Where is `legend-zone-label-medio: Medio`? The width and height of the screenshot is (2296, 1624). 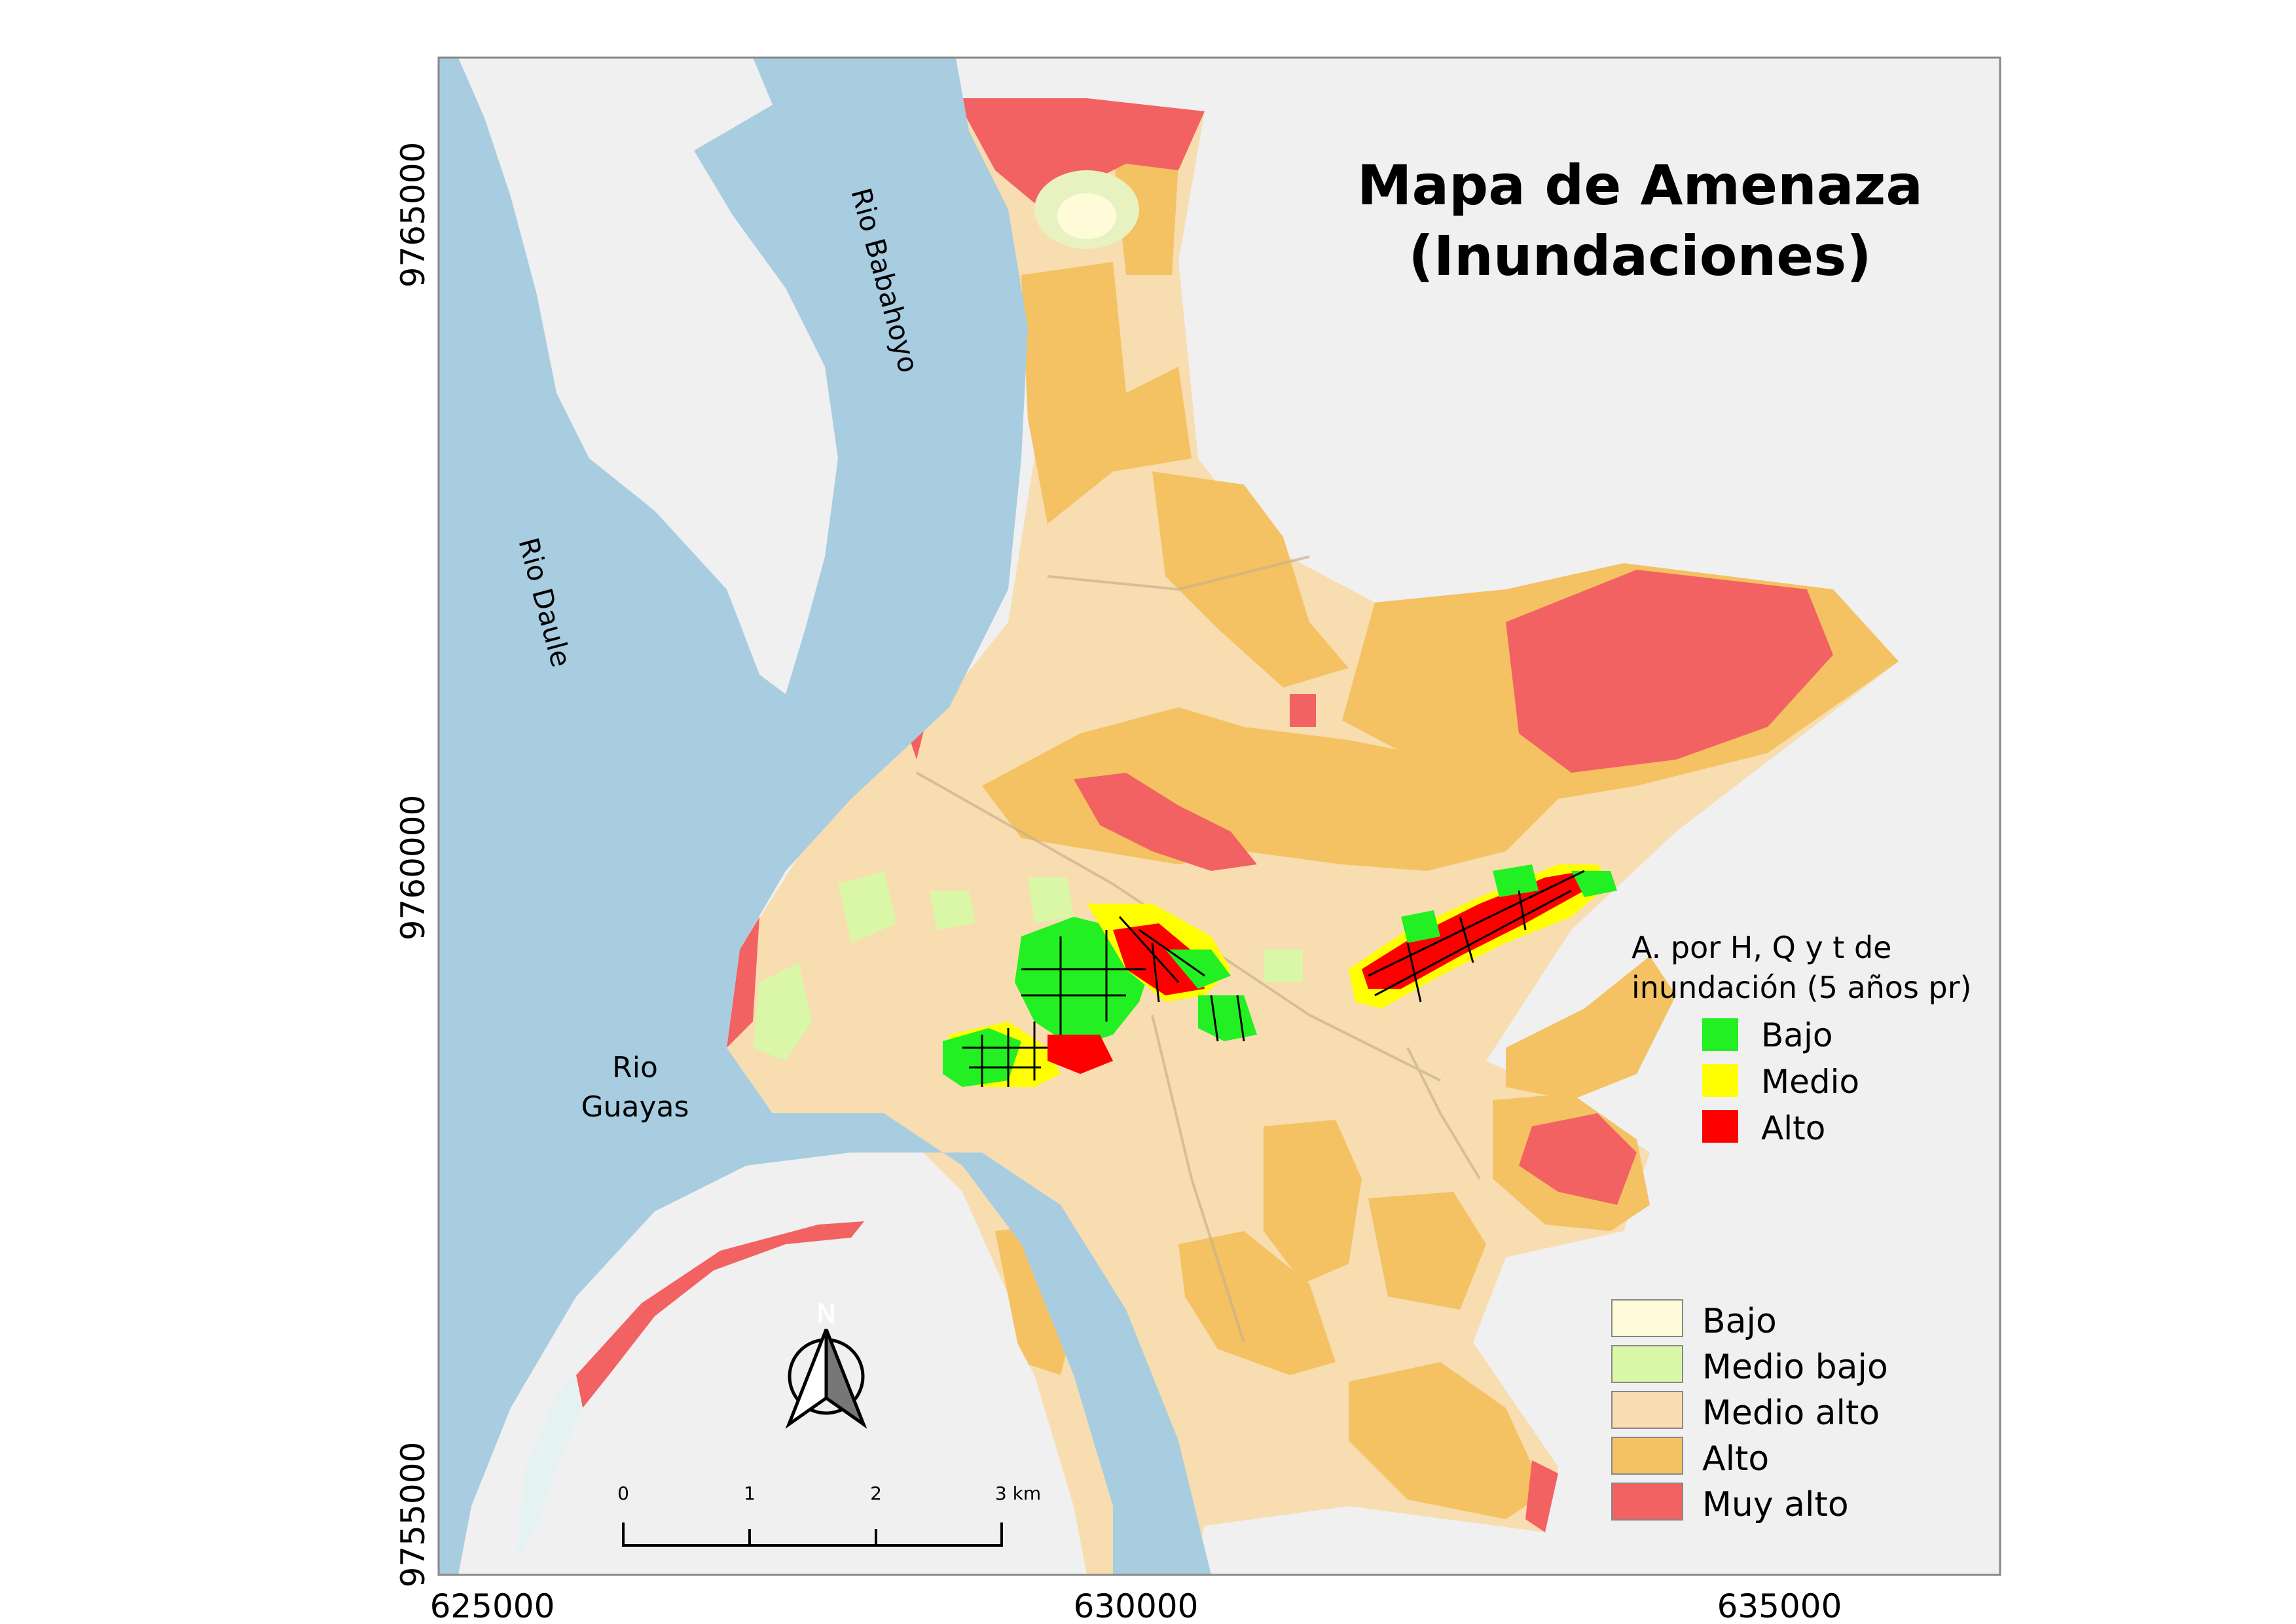
legend-zone-label-medio: Medio is located at coordinates (1810, 1082).